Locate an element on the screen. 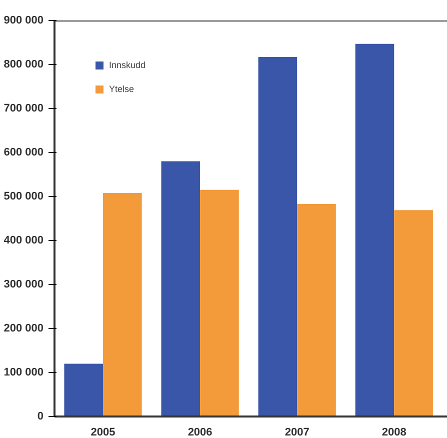  y-tick-label: 700 000 is located at coordinates (24, 108).